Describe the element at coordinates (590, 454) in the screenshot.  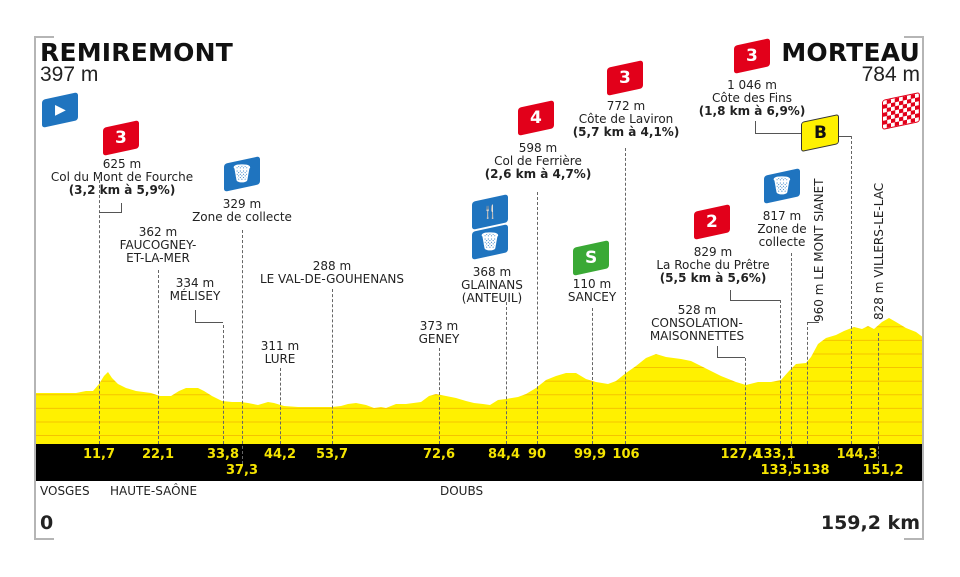
I see `km-marker: 99,9` at that location.